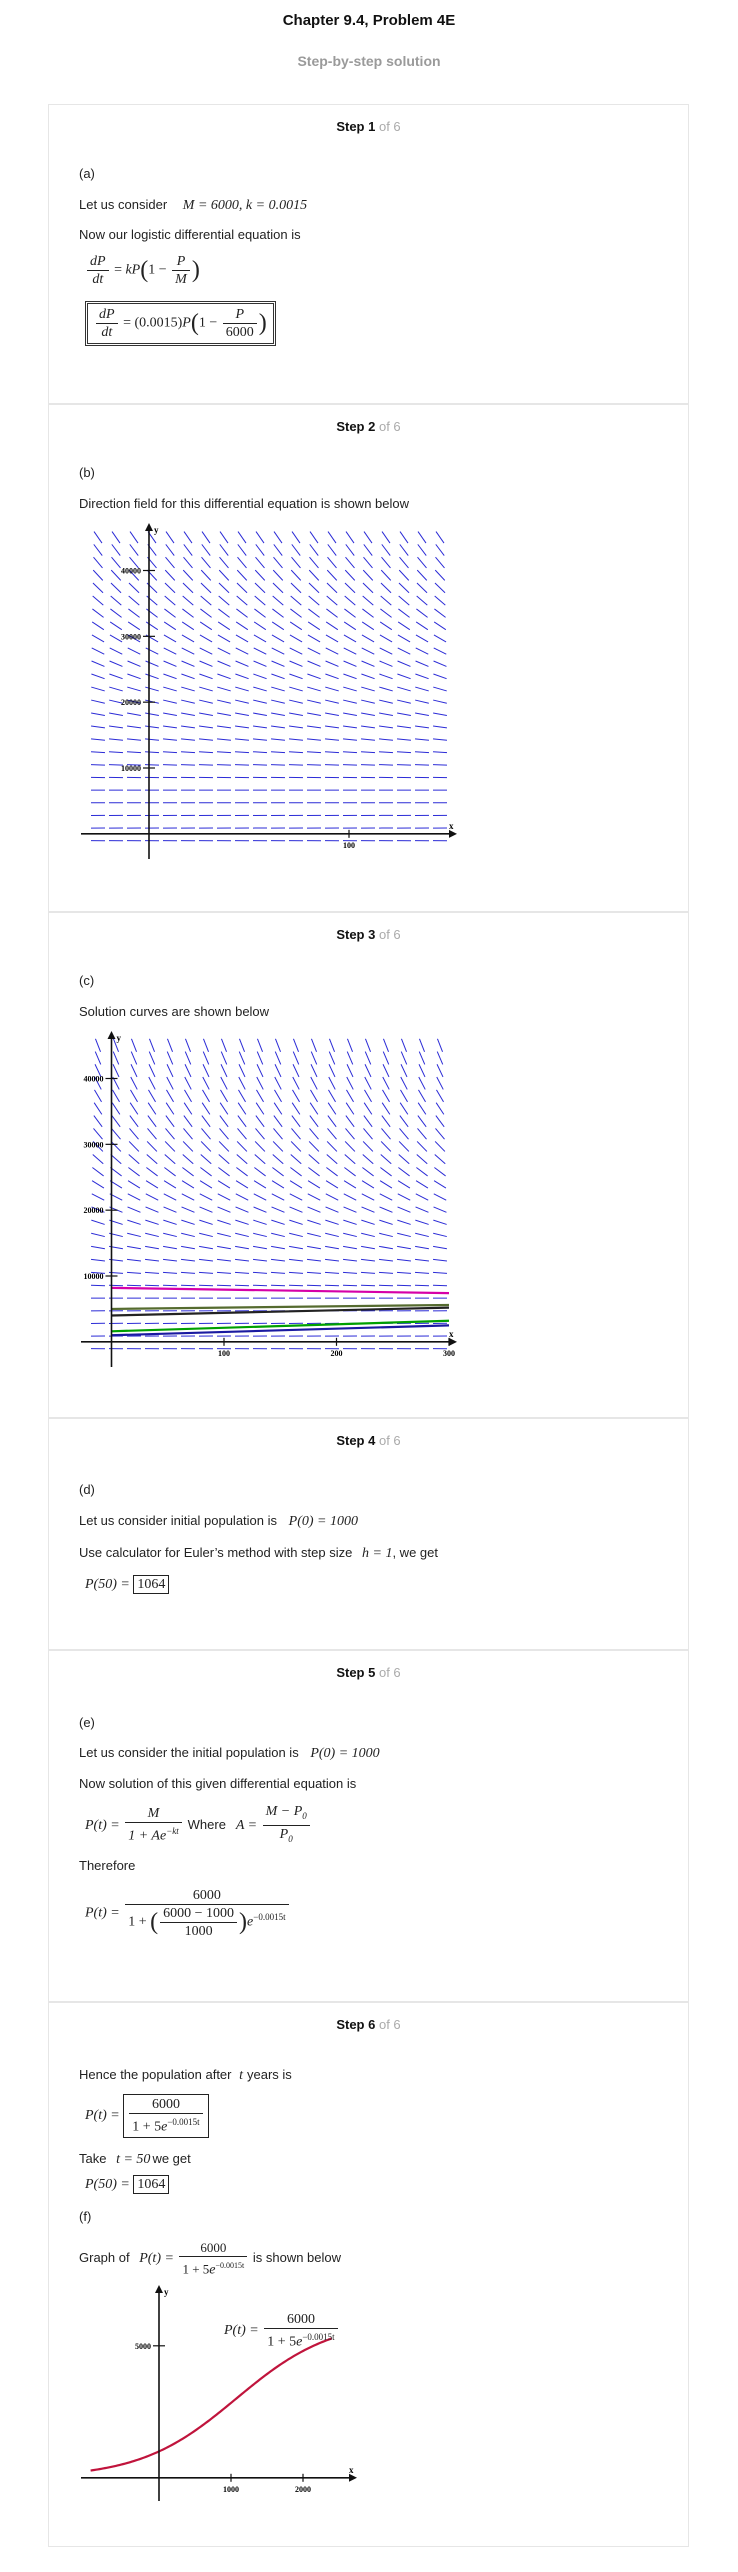 This screenshot has width=738, height=2572. What do you see at coordinates (174, 1011) in the screenshot?
I see `step-text: Solution curves are shown below` at bounding box center [174, 1011].